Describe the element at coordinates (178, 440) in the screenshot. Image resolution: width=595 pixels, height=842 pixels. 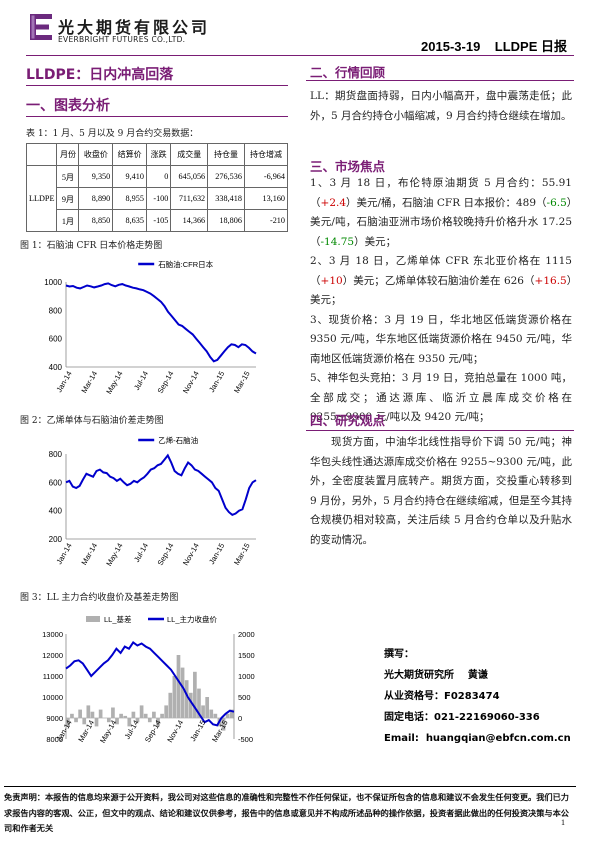
I see `legend-label: 乙烯-石脑油` at that location.